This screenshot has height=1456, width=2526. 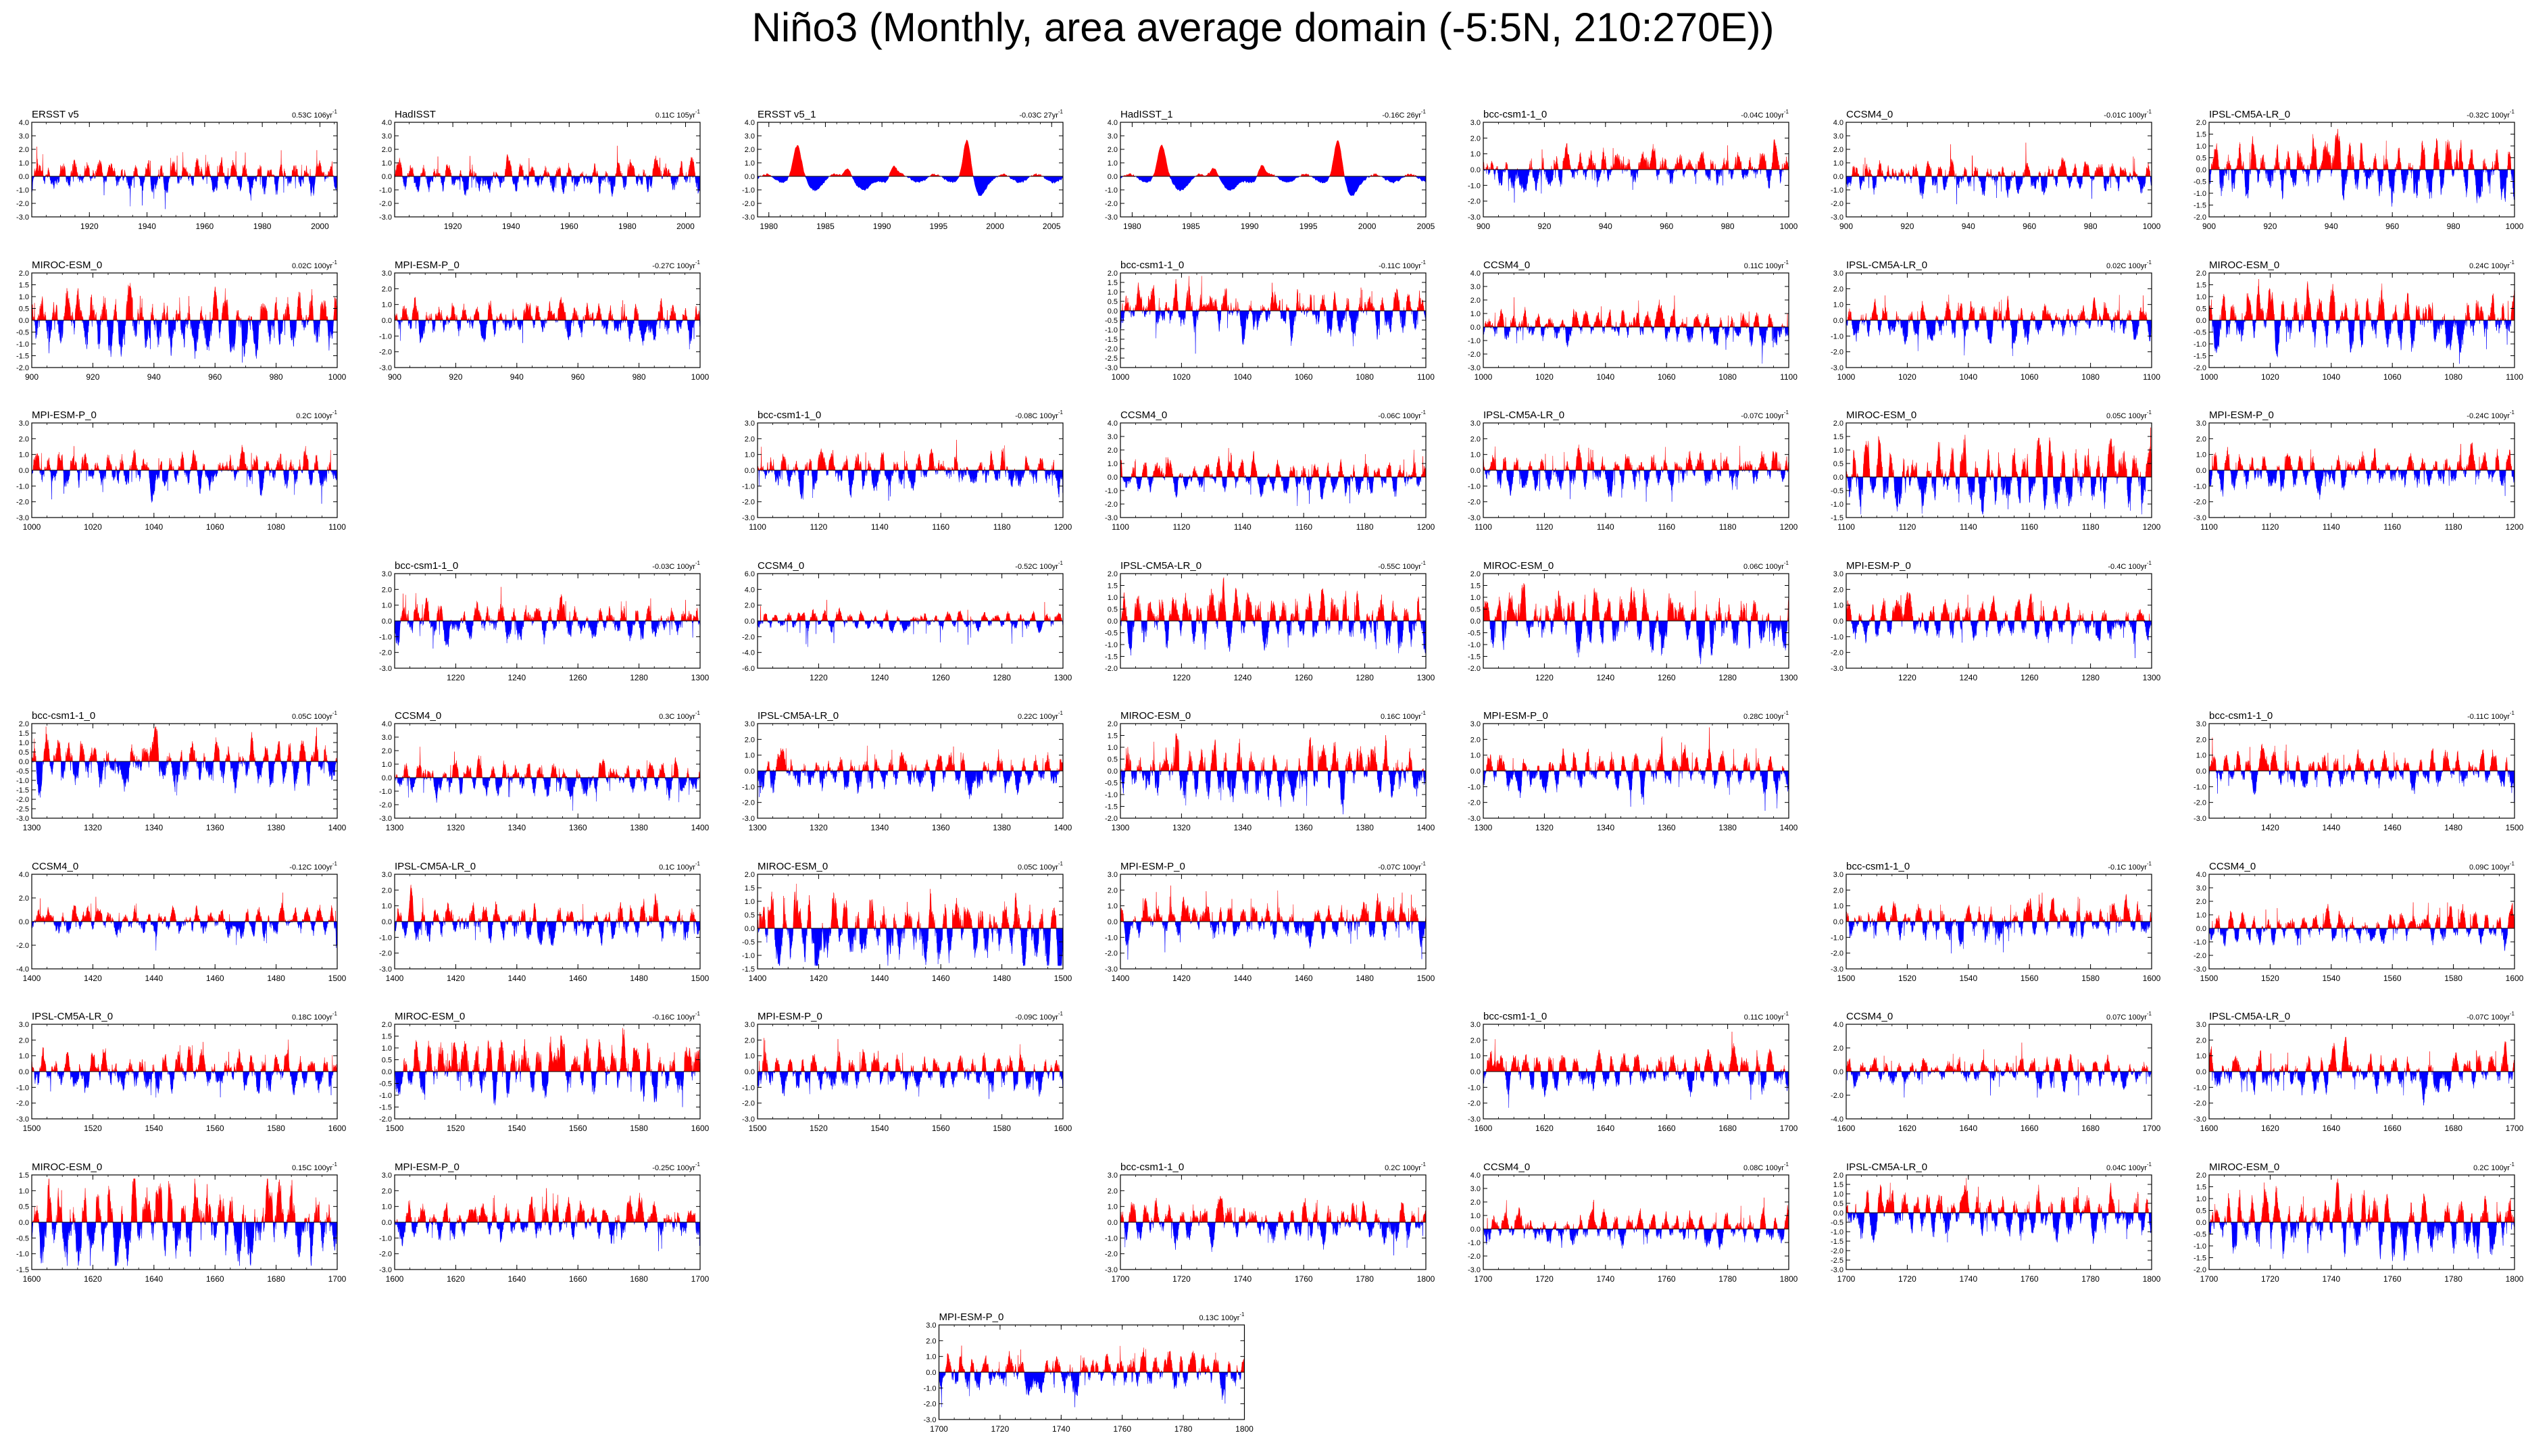 What do you see at coordinates (24, 309) in the screenshot?
I see `y-tick-label: 0.5` at bounding box center [24, 309].